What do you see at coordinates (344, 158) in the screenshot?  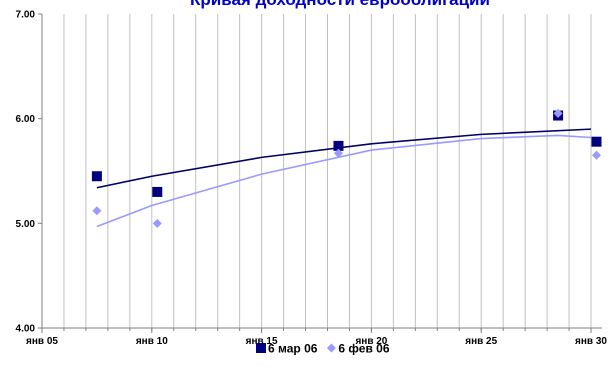 I see `trendline` at bounding box center [344, 158].